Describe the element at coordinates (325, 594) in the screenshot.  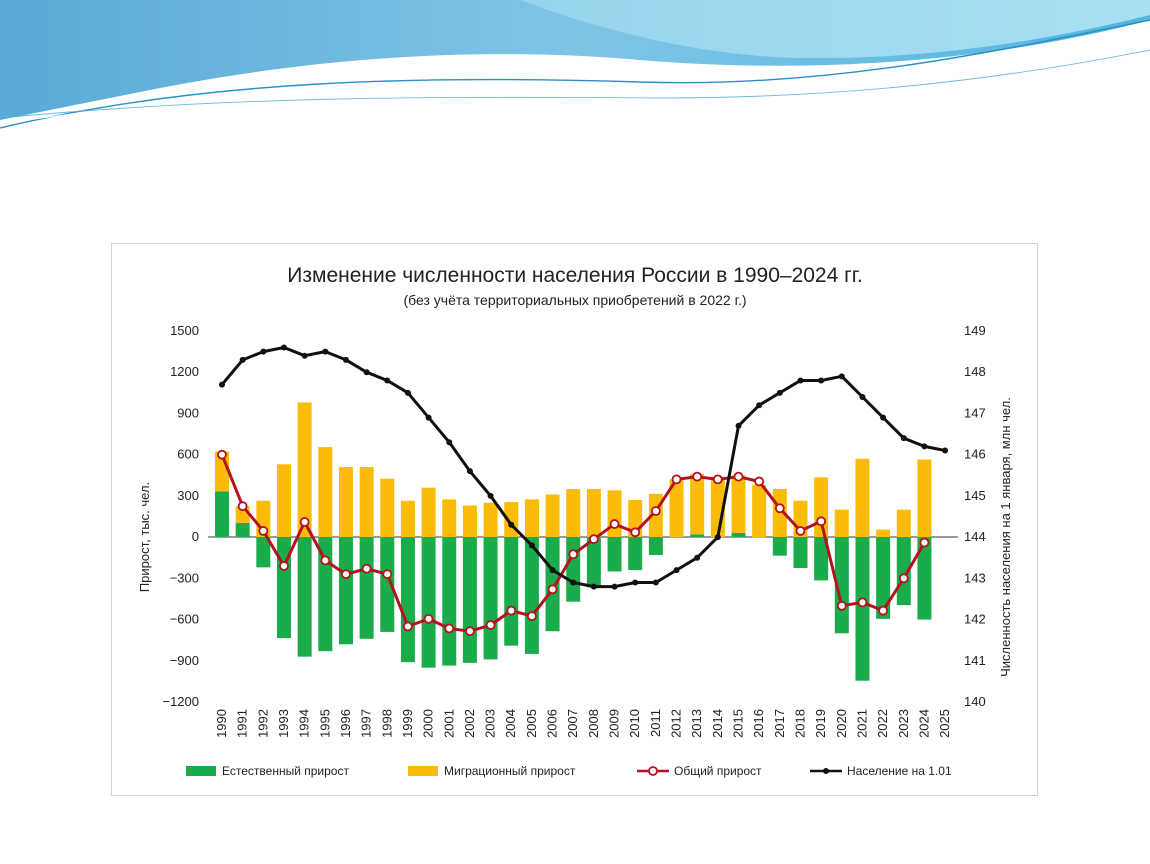
I see `bar-natural-1995` at that location.